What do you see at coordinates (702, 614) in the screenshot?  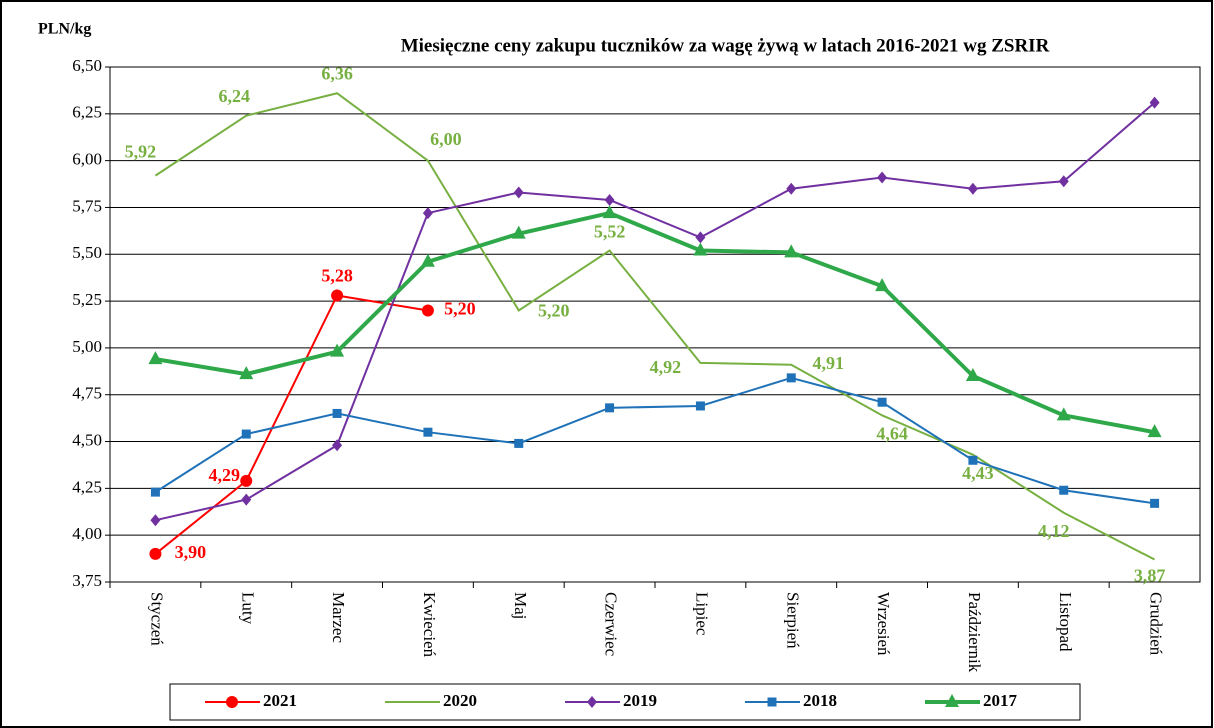 I see `x-tick-label: Lipiec` at bounding box center [702, 614].